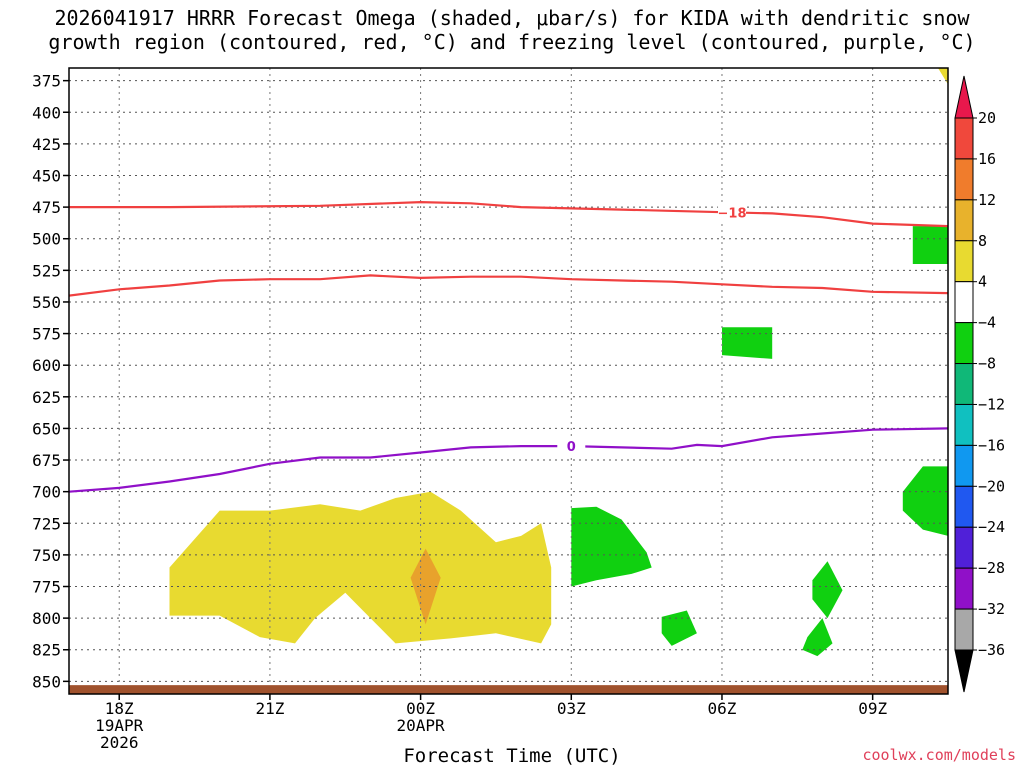 This screenshot has height=768, width=1024. Describe the element at coordinates (987, 364) in the screenshot. I see `colorbar-label-6: −8` at that location.